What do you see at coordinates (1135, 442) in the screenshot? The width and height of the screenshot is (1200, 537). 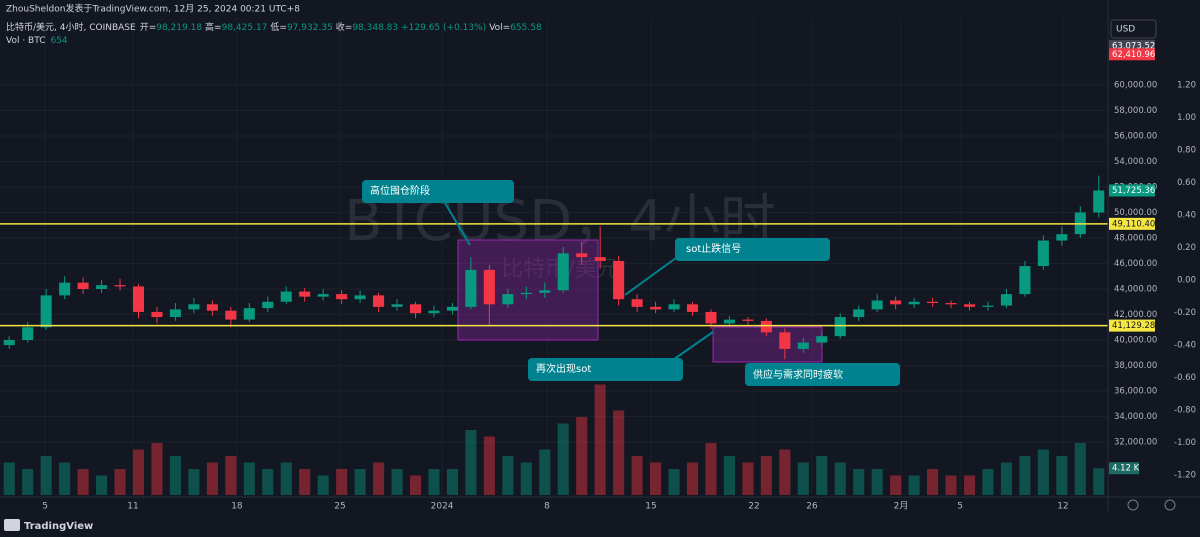 I see `y-tick-label: 32,000.00` at bounding box center [1135, 442].